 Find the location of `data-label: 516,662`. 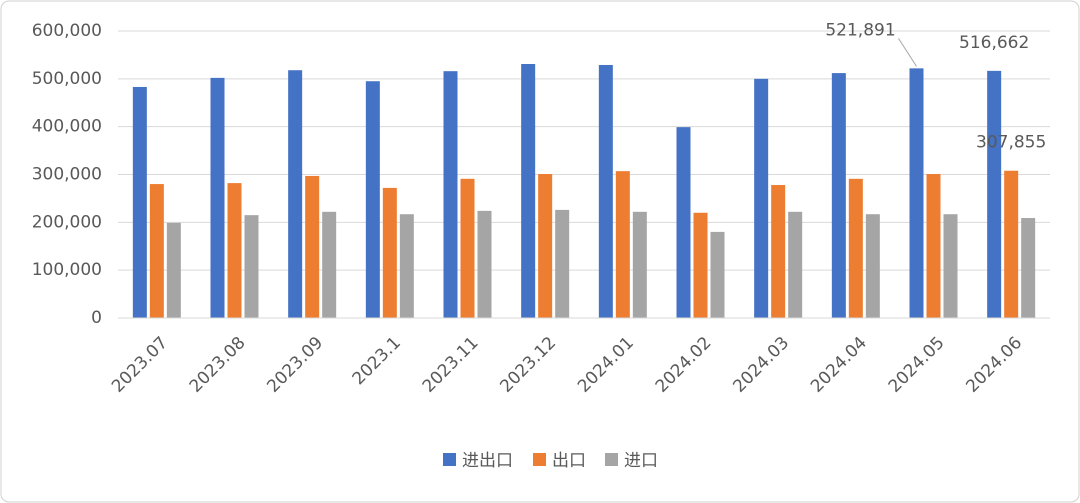

data-label: 516,662 is located at coordinates (994, 43).